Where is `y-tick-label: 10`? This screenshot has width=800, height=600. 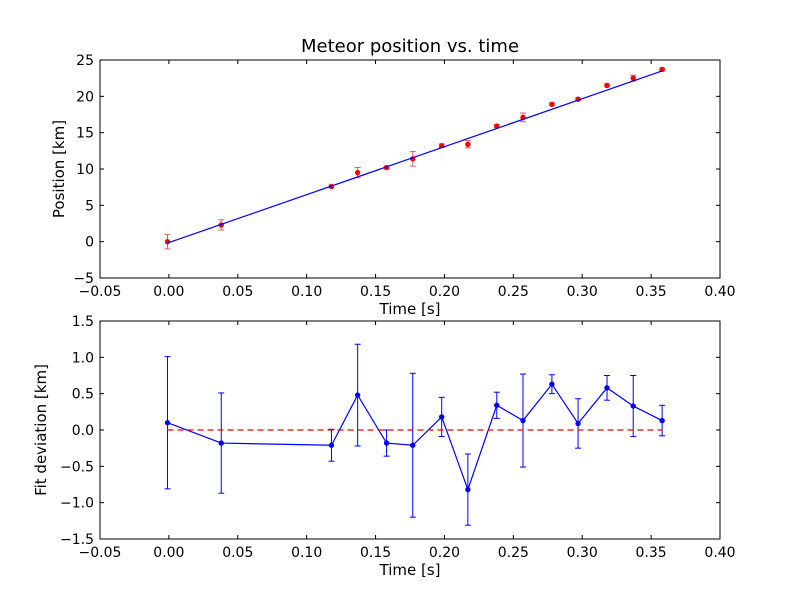 y-tick-label: 10 is located at coordinates (85, 170).